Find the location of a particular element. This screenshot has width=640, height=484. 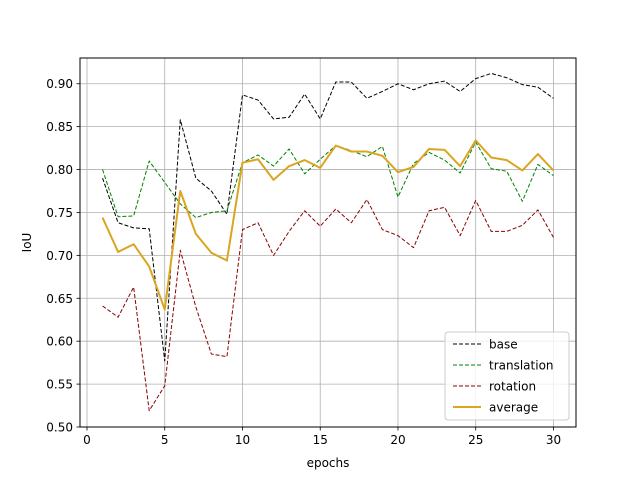

legend: base translation rotation average is located at coordinates (507, 376).